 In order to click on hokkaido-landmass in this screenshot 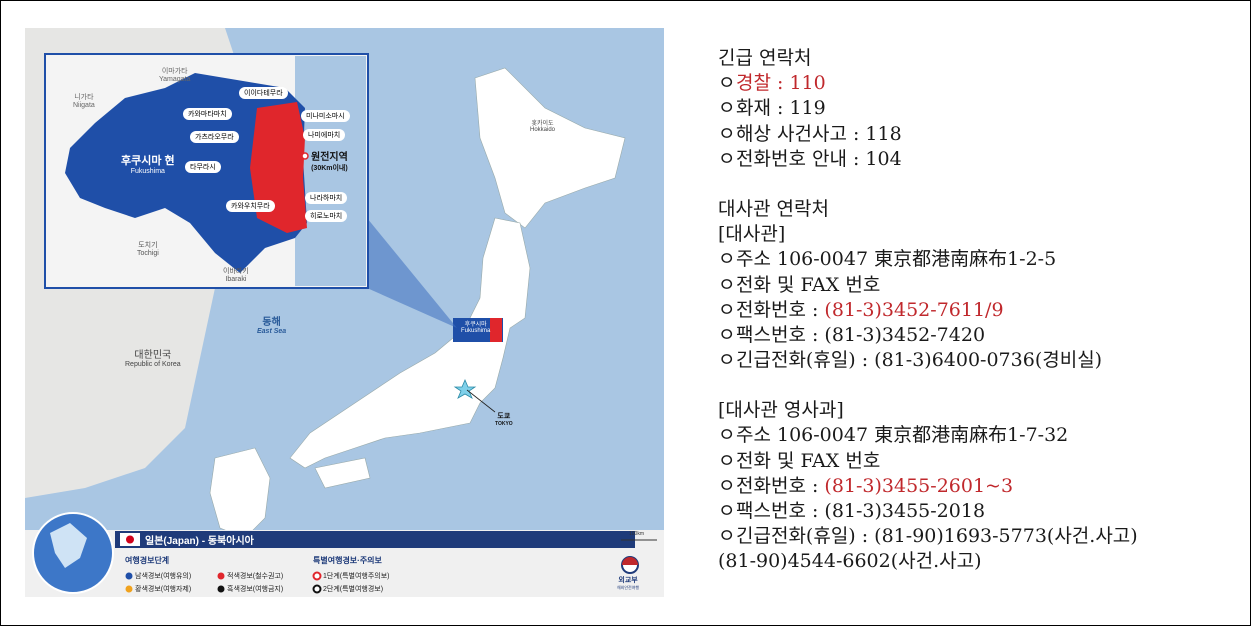, I will do `click(550, 148)`.